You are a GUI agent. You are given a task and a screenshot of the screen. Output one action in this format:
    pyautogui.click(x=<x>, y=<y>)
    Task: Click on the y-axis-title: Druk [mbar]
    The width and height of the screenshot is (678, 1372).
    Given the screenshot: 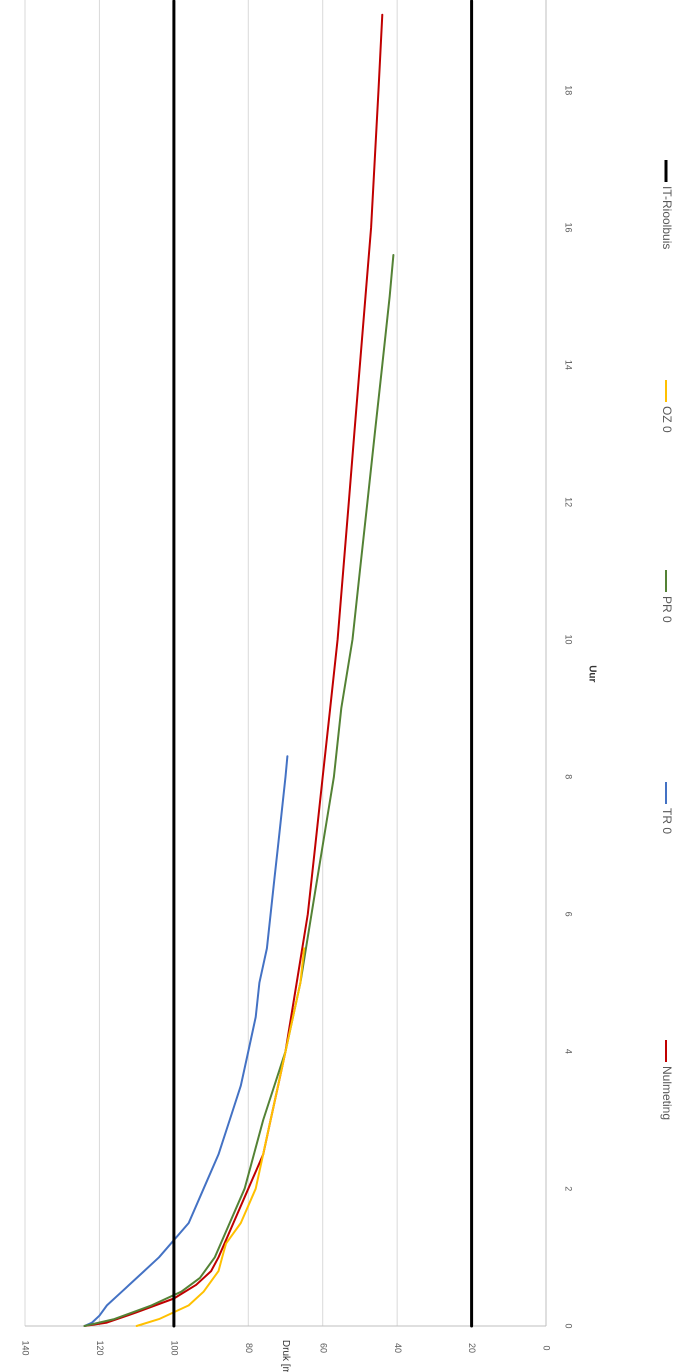 What is the action you would take?
    pyautogui.click(x=285, y=1356)
    